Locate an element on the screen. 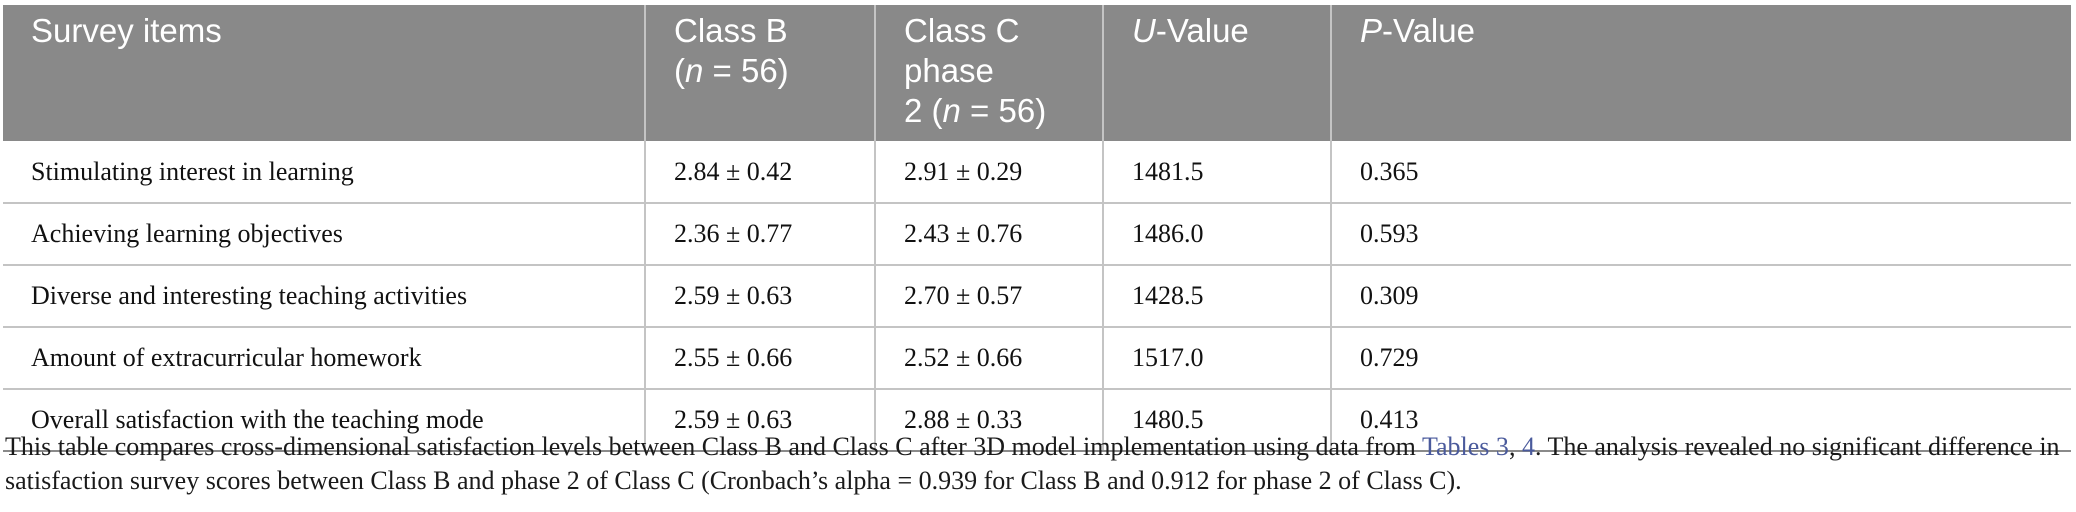 The height and width of the screenshot is (512, 2076). header-survey-items: Survey items is located at coordinates (324, 73).